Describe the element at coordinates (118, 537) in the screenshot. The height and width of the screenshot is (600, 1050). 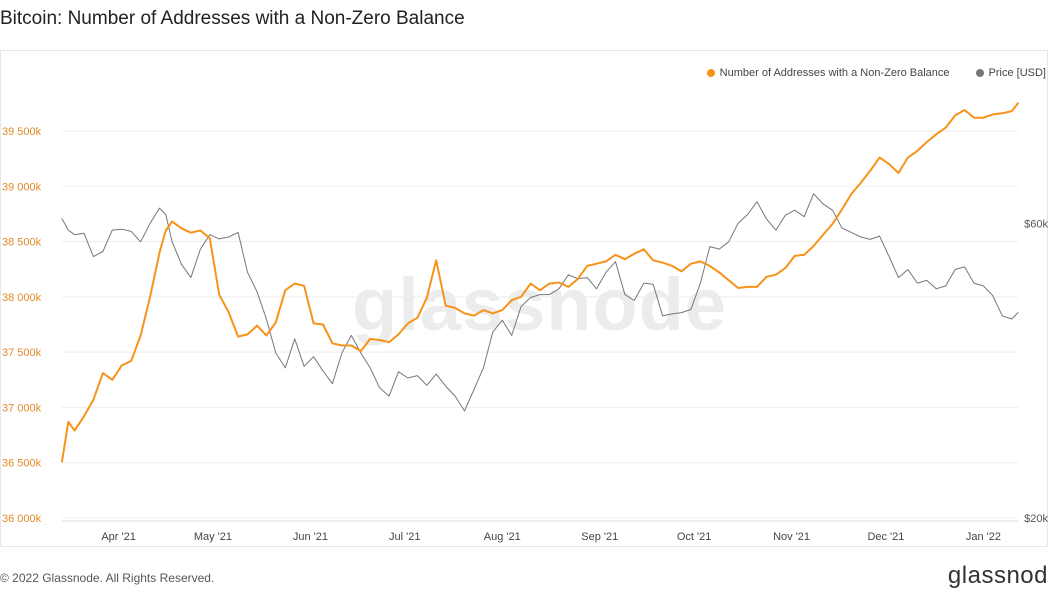
I see `x-tick-label: Apr '21` at that location.